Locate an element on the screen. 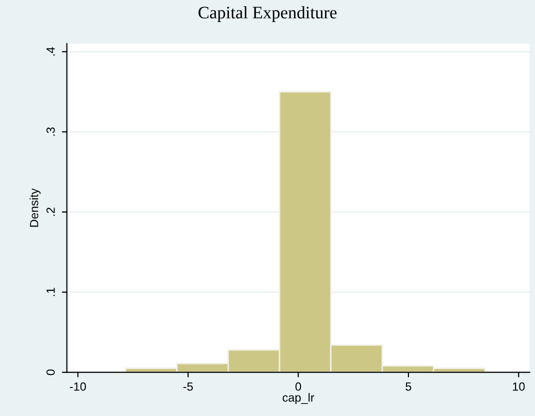 Image resolution: width=535 pixels, height=416 pixels. y-tick-label: .2 is located at coordinates (50, 212).